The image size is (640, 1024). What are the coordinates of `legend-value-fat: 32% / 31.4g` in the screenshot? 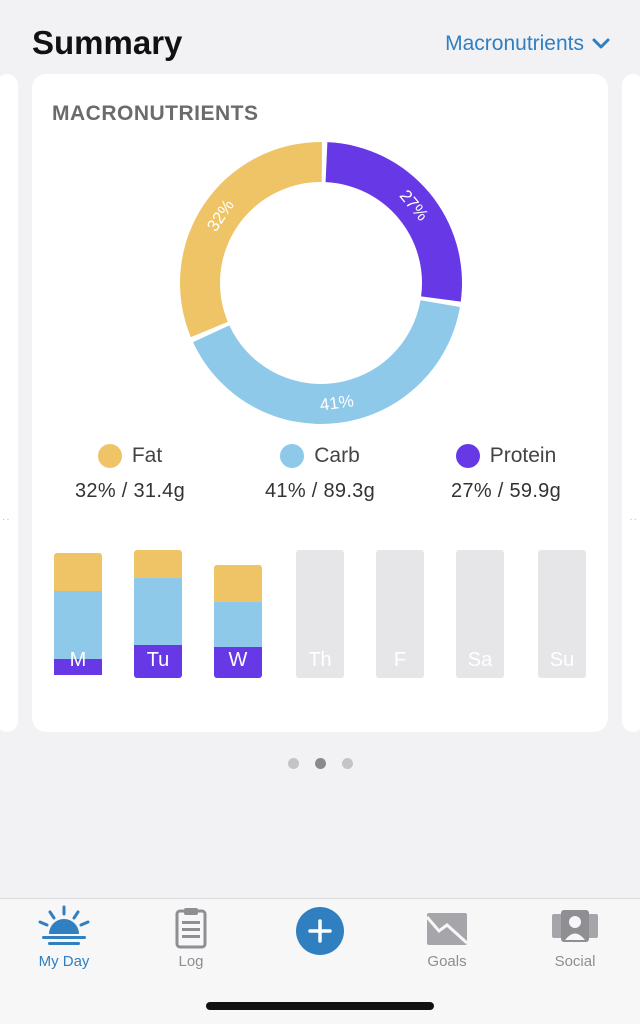 It's located at (130, 491).